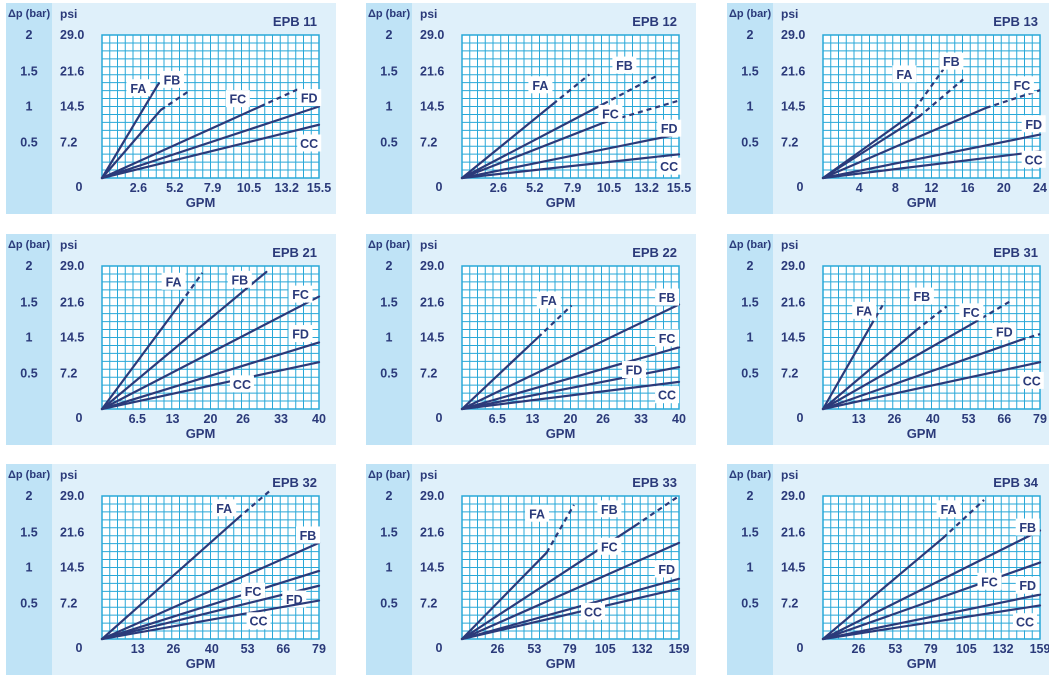 The height and width of the screenshot is (675, 1049). I want to click on x-tick-label: 132, so click(642, 649).